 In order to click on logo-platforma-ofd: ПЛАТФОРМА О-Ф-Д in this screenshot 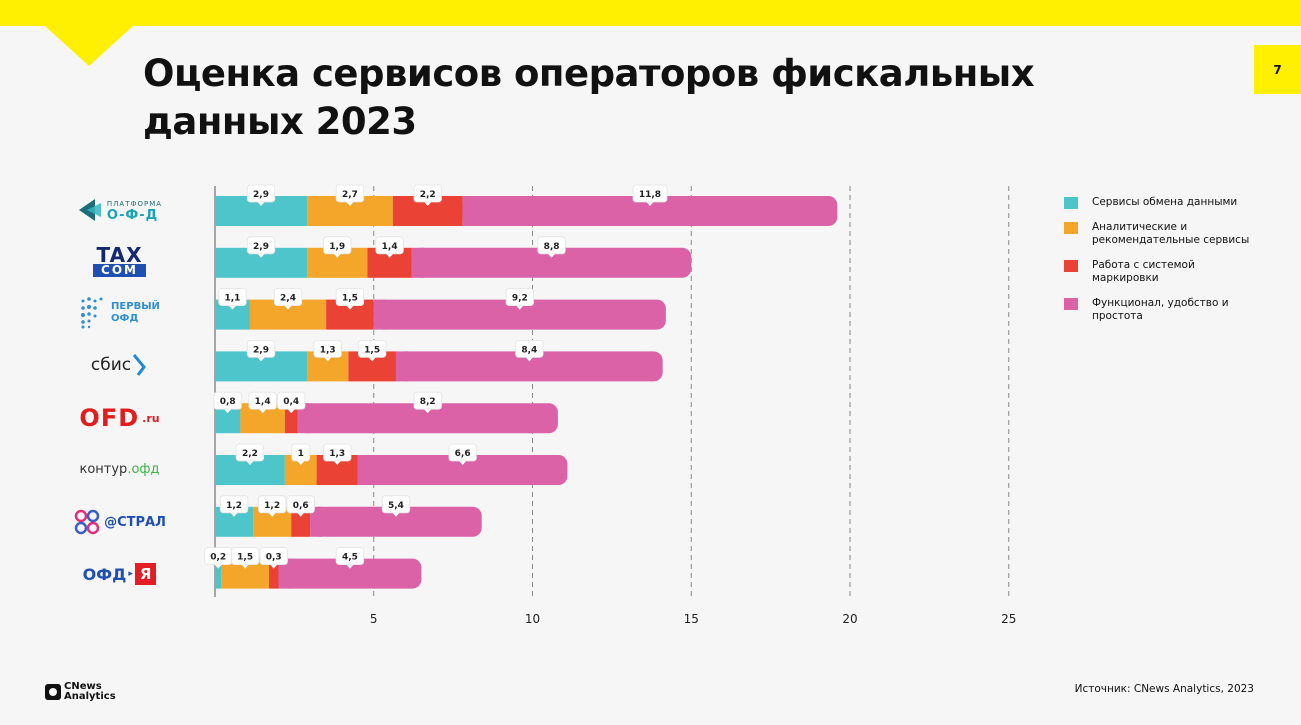, I will do `click(119, 210)`.